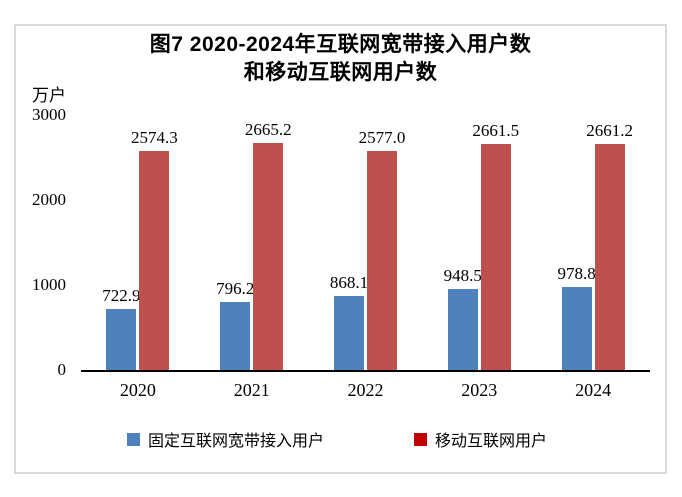 This screenshot has height=497, width=682. Describe the element at coordinates (268, 130) in the screenshot. I see `bar-value-label: 2665.2` at that location.